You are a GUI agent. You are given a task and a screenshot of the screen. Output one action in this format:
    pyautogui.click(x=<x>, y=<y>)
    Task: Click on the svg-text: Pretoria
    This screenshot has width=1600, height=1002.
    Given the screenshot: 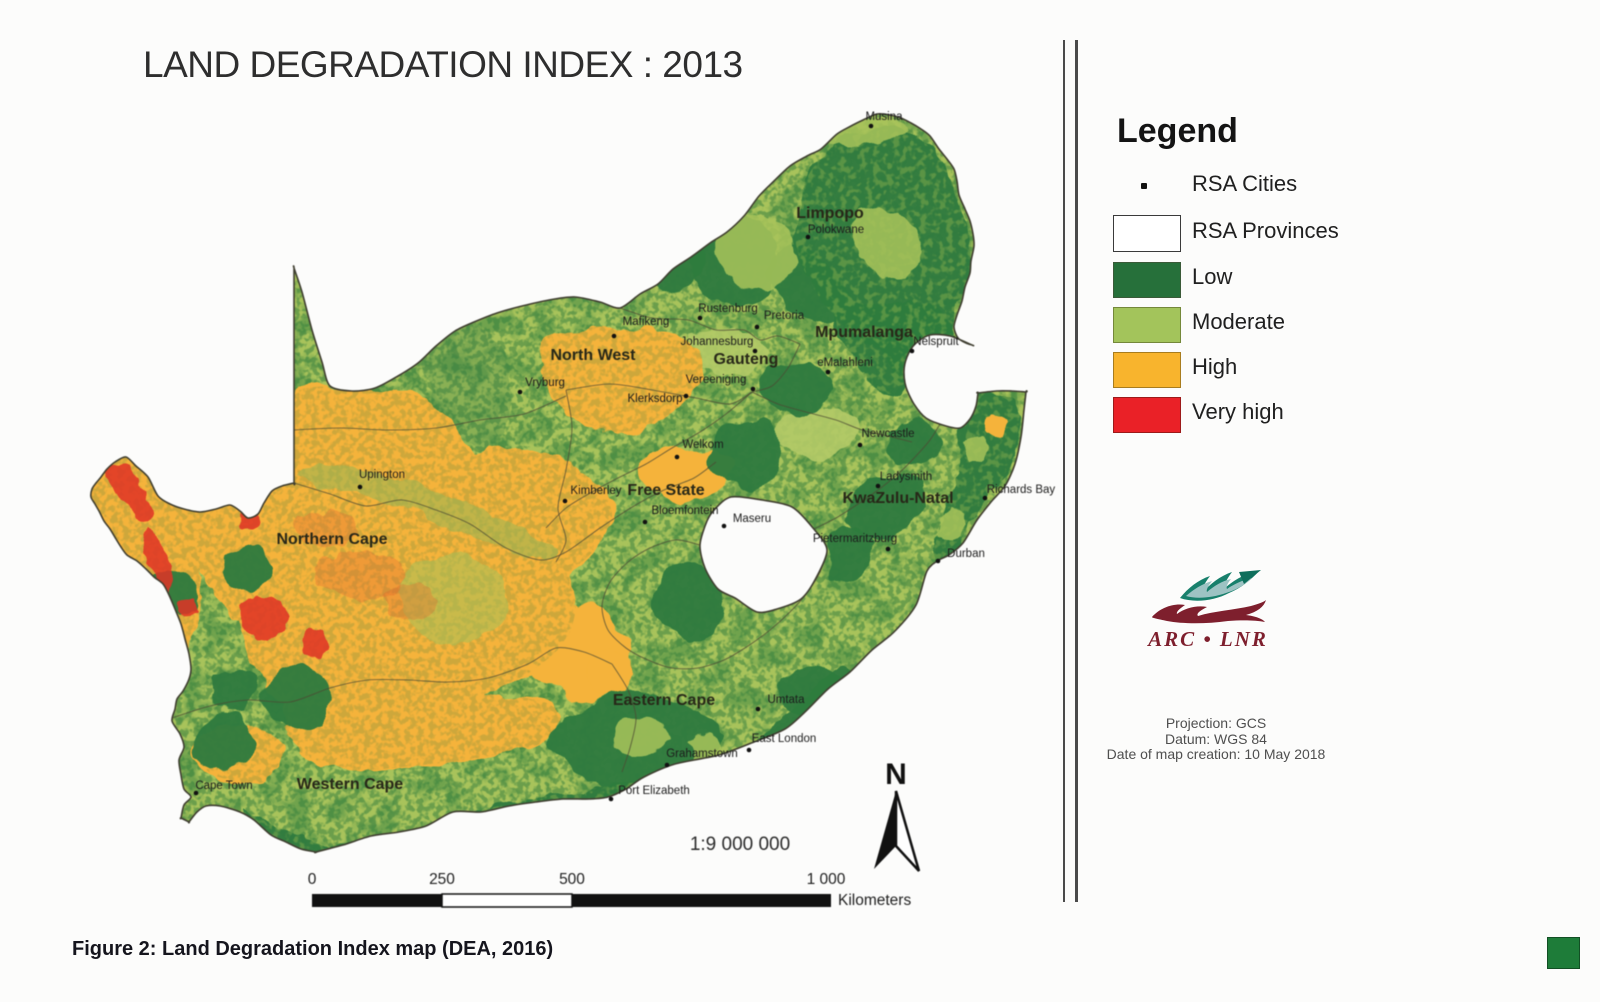 What is the action you would take?
    pyautogui.click(x=784, y=316)
    